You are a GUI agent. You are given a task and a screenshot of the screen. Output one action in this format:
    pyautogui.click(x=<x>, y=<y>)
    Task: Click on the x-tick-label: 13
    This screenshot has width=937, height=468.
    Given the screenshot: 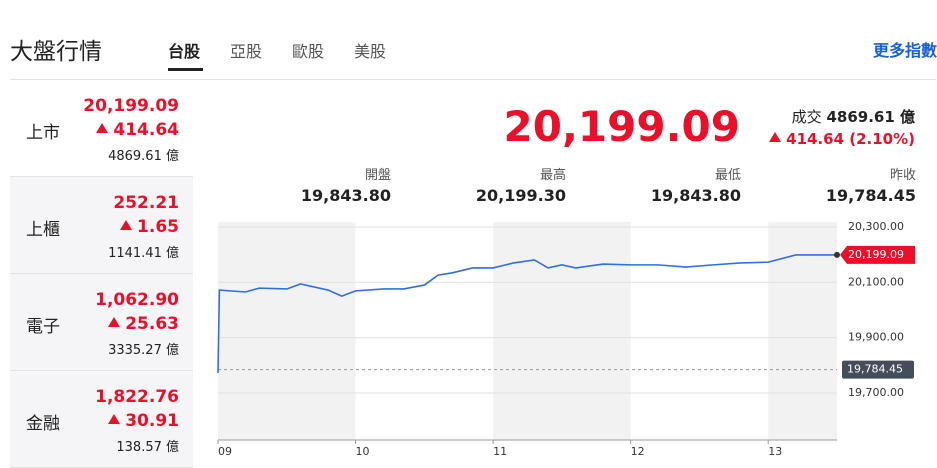 What is the action you would take?
    pyautogui.click(x=775, y=451)
    